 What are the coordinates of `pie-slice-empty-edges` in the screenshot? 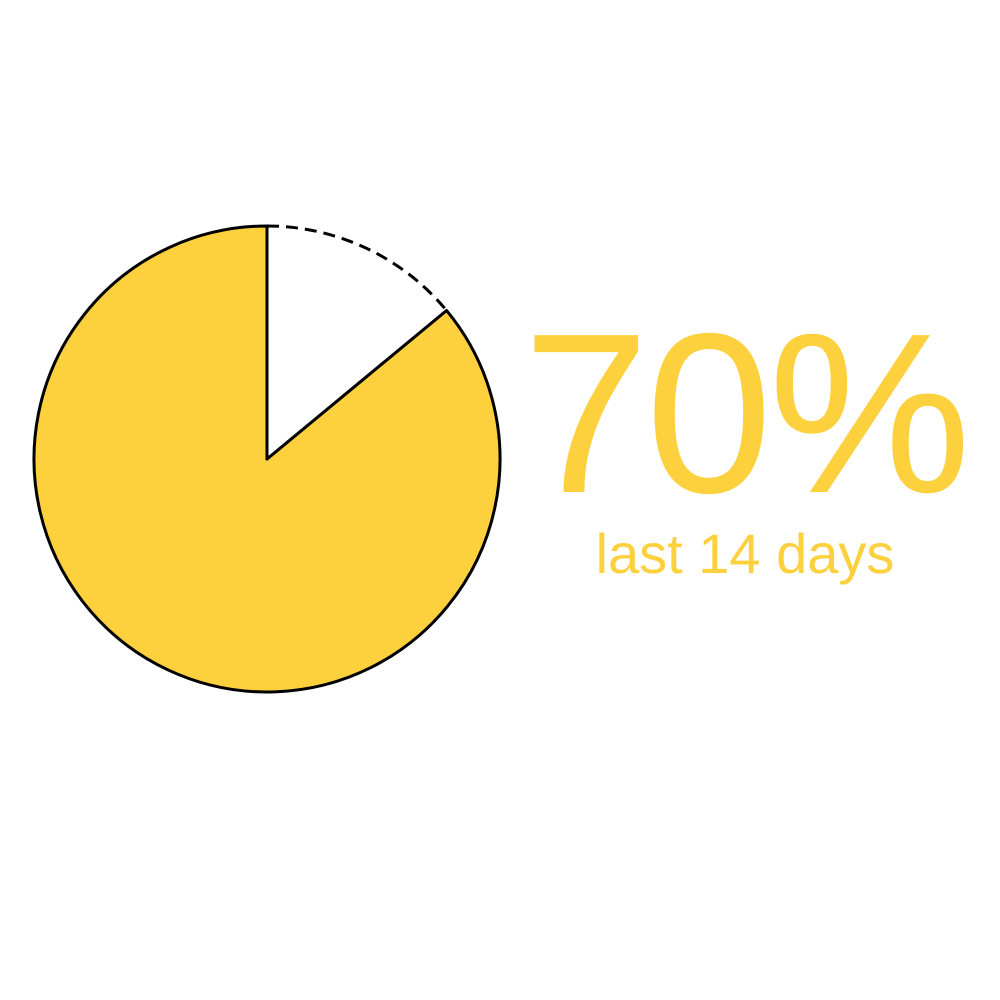 It's located at (356, 343).